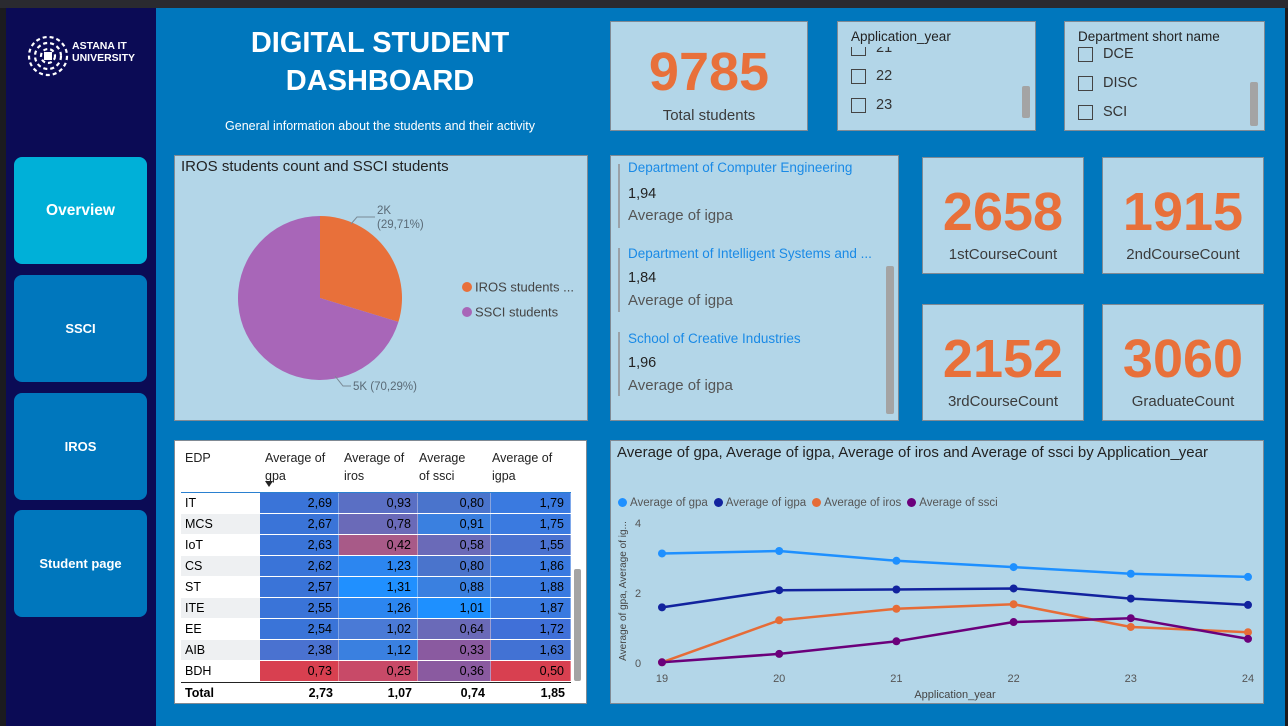 This screenshot has width=1288, height=726. Describe the element at coordinates (619, 364) in the screenshot. I see `divider` at that location.